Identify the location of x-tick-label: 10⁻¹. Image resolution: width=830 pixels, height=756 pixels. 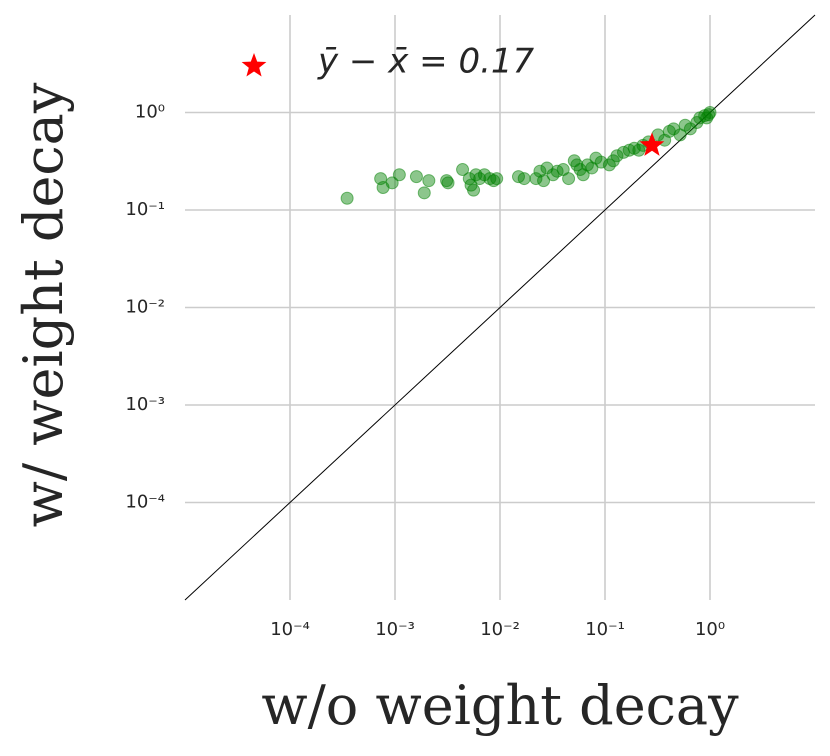
(605, 629).